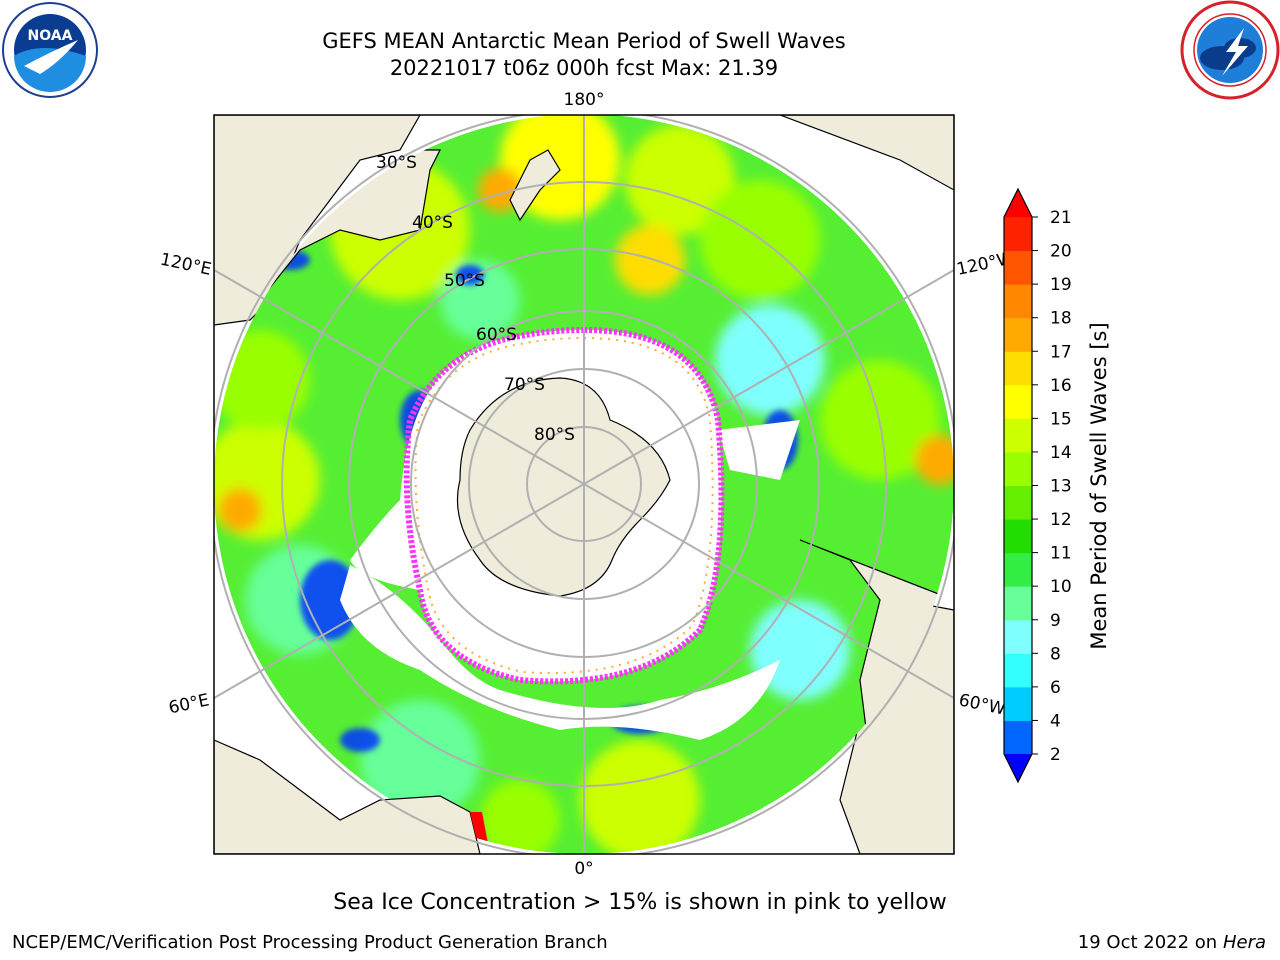 The width and height of the screenshot is (1280, 960). What do you see at coordinates (1061, 453) in the screenshot?
I see `colorbar-tick-label: 14` at bounding box center [1061, 453].